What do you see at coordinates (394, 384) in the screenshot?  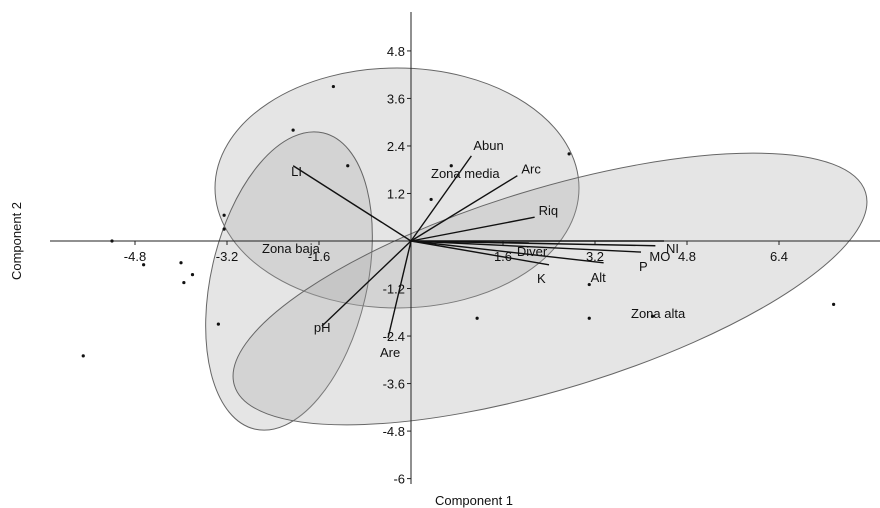 I see `y-tick-label: -3.6` at bounding box center [394, 384].